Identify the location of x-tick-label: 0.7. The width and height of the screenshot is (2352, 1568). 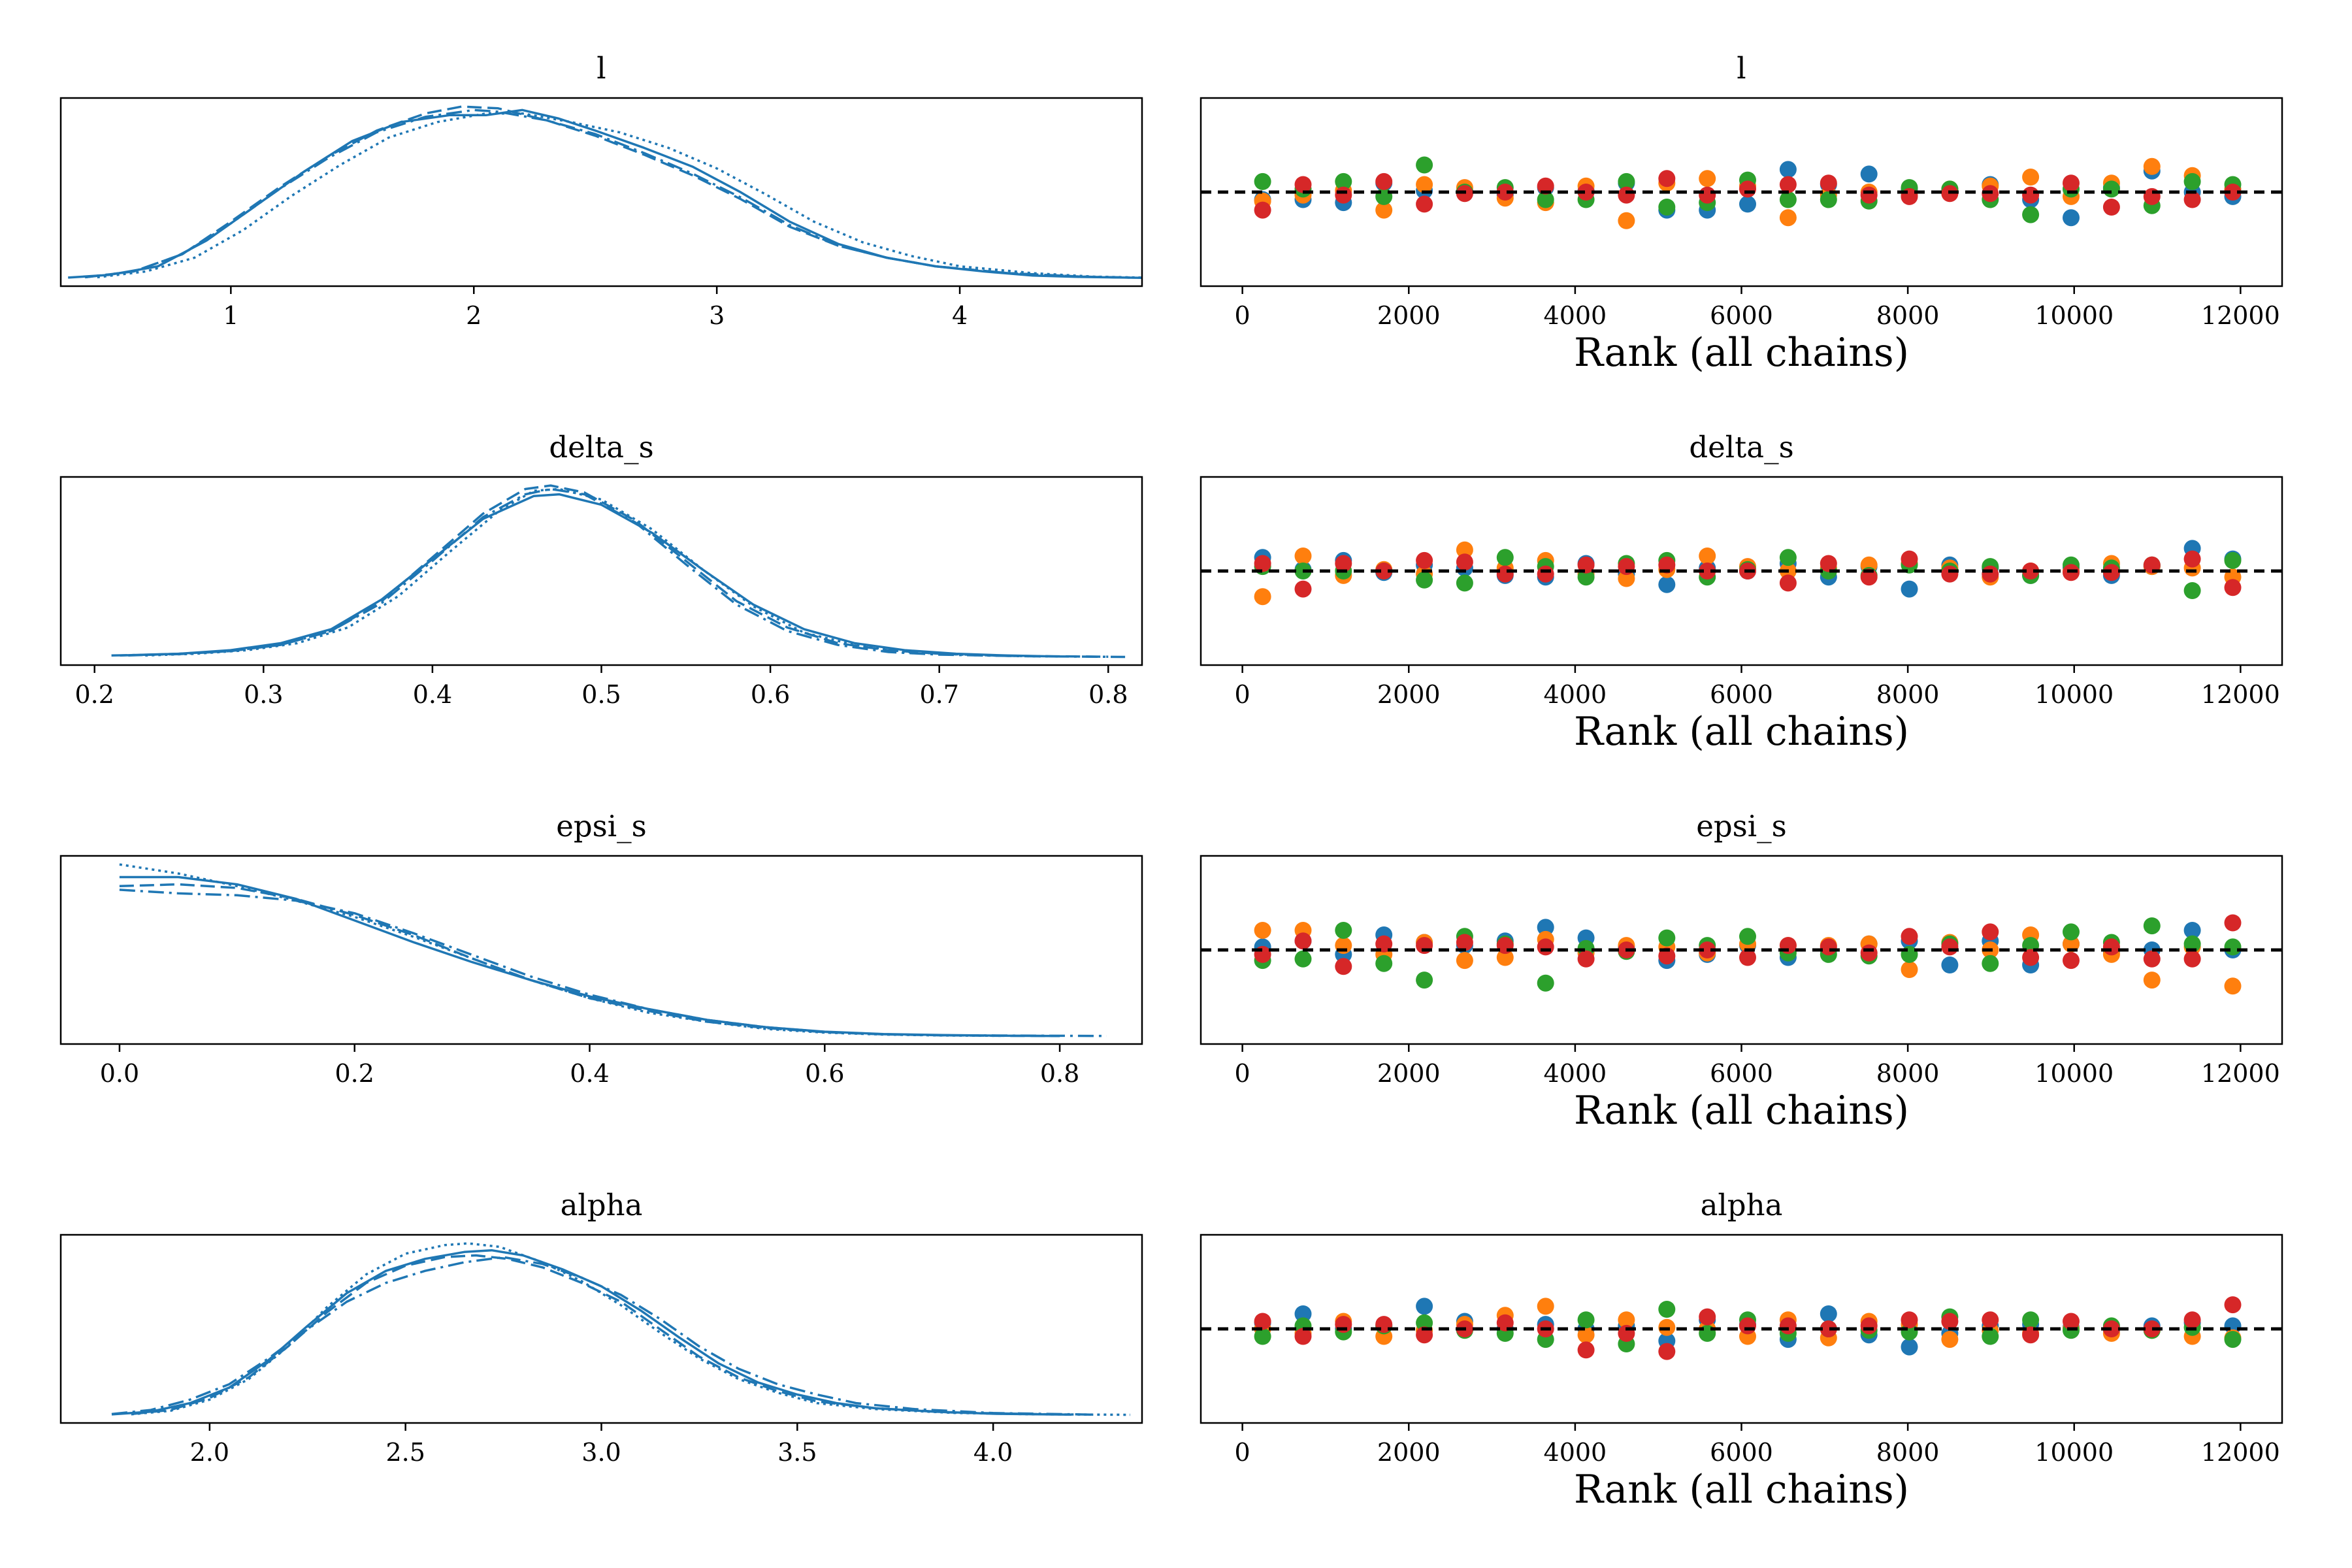
(938, 694).